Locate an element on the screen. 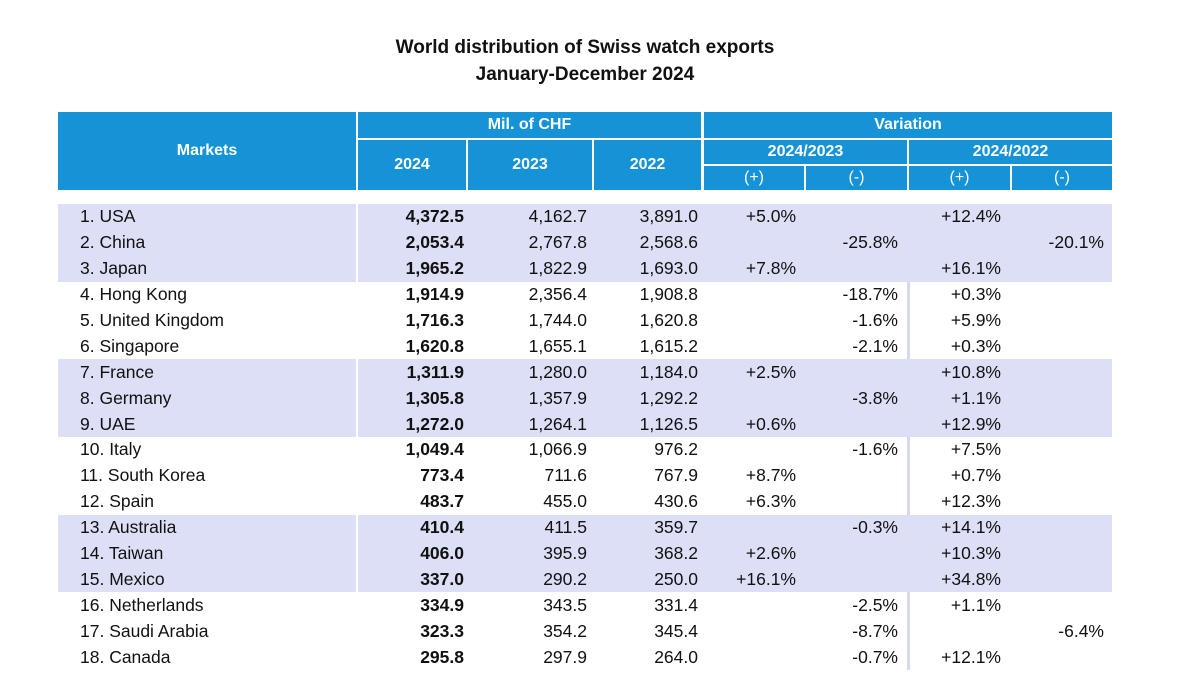 Image resolution: width=1200 pixels, height=680 pixels. value-2022: 250.0 is located at coordinates (676, 578).